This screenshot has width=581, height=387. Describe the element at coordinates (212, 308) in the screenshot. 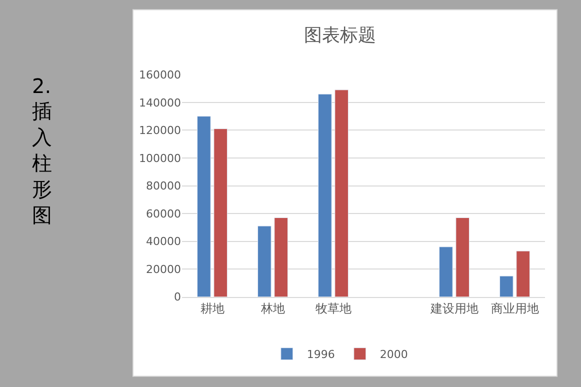

I see `x-tick-label: 耕地` at that location.